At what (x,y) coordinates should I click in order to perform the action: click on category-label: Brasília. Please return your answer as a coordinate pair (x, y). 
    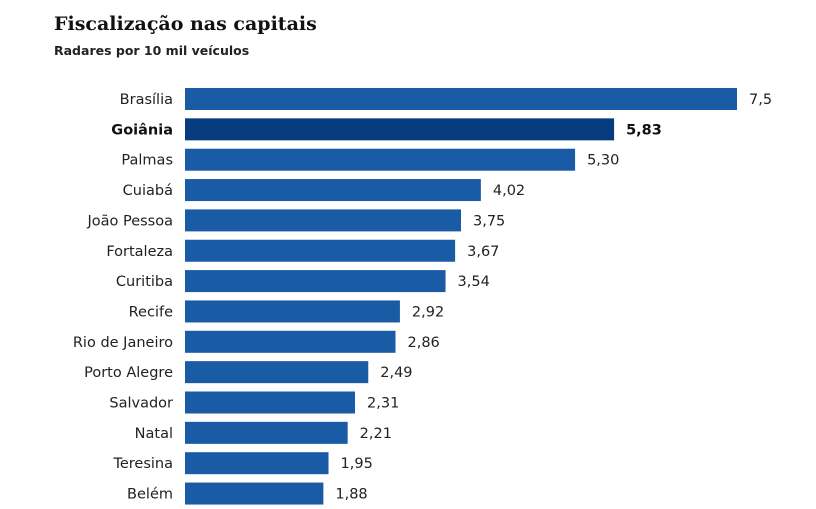
    Looking at the image, I should click on (146, 100).